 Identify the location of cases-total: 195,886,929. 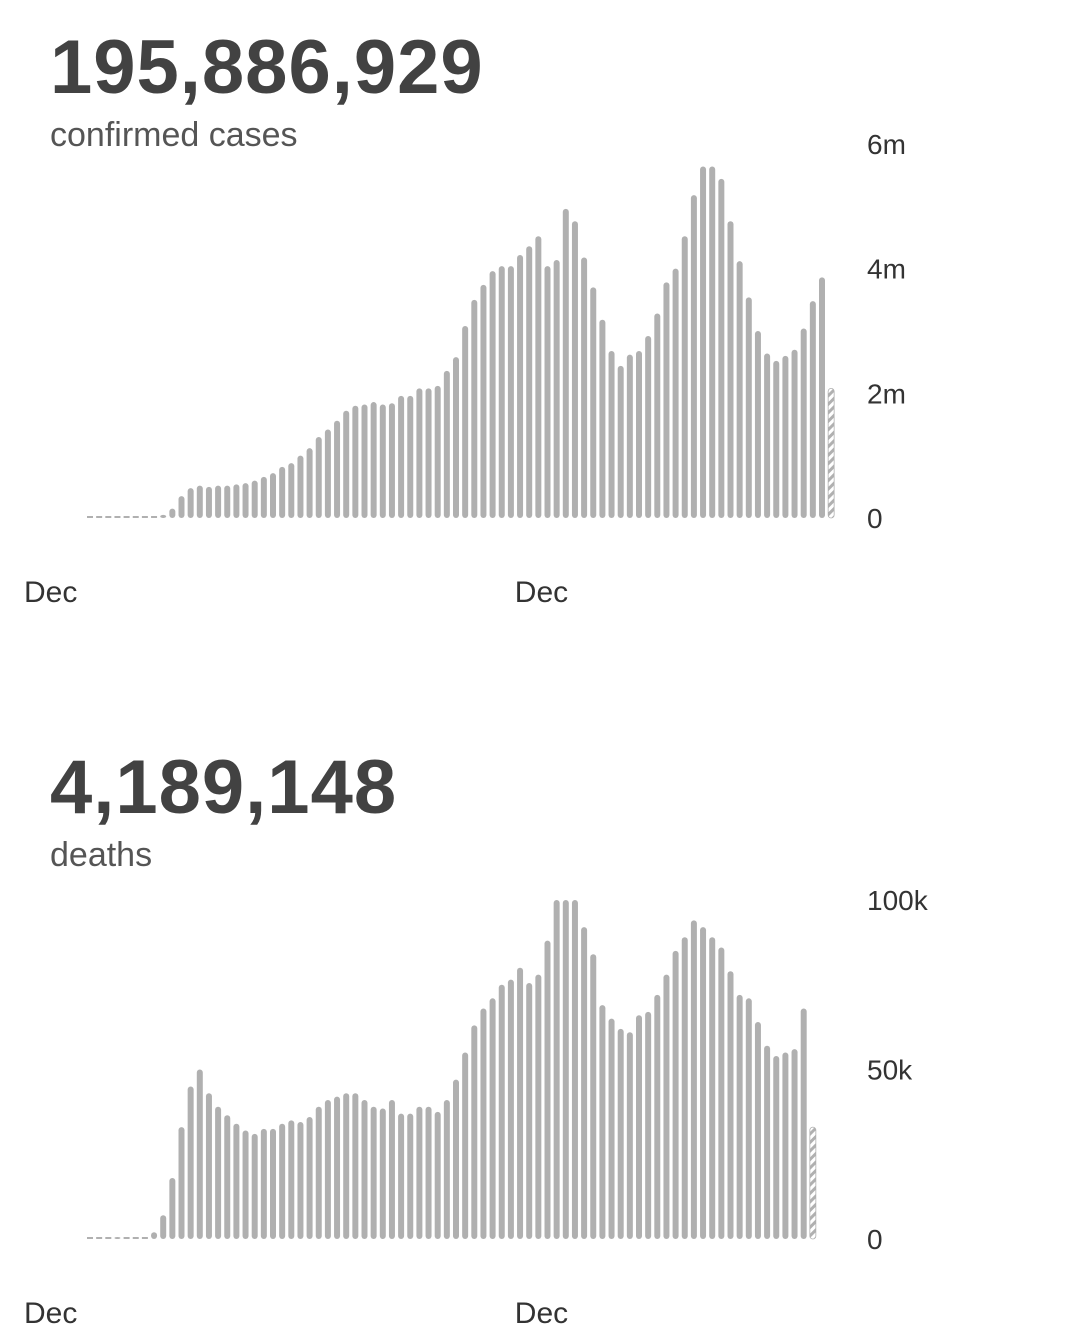
(267, 67).